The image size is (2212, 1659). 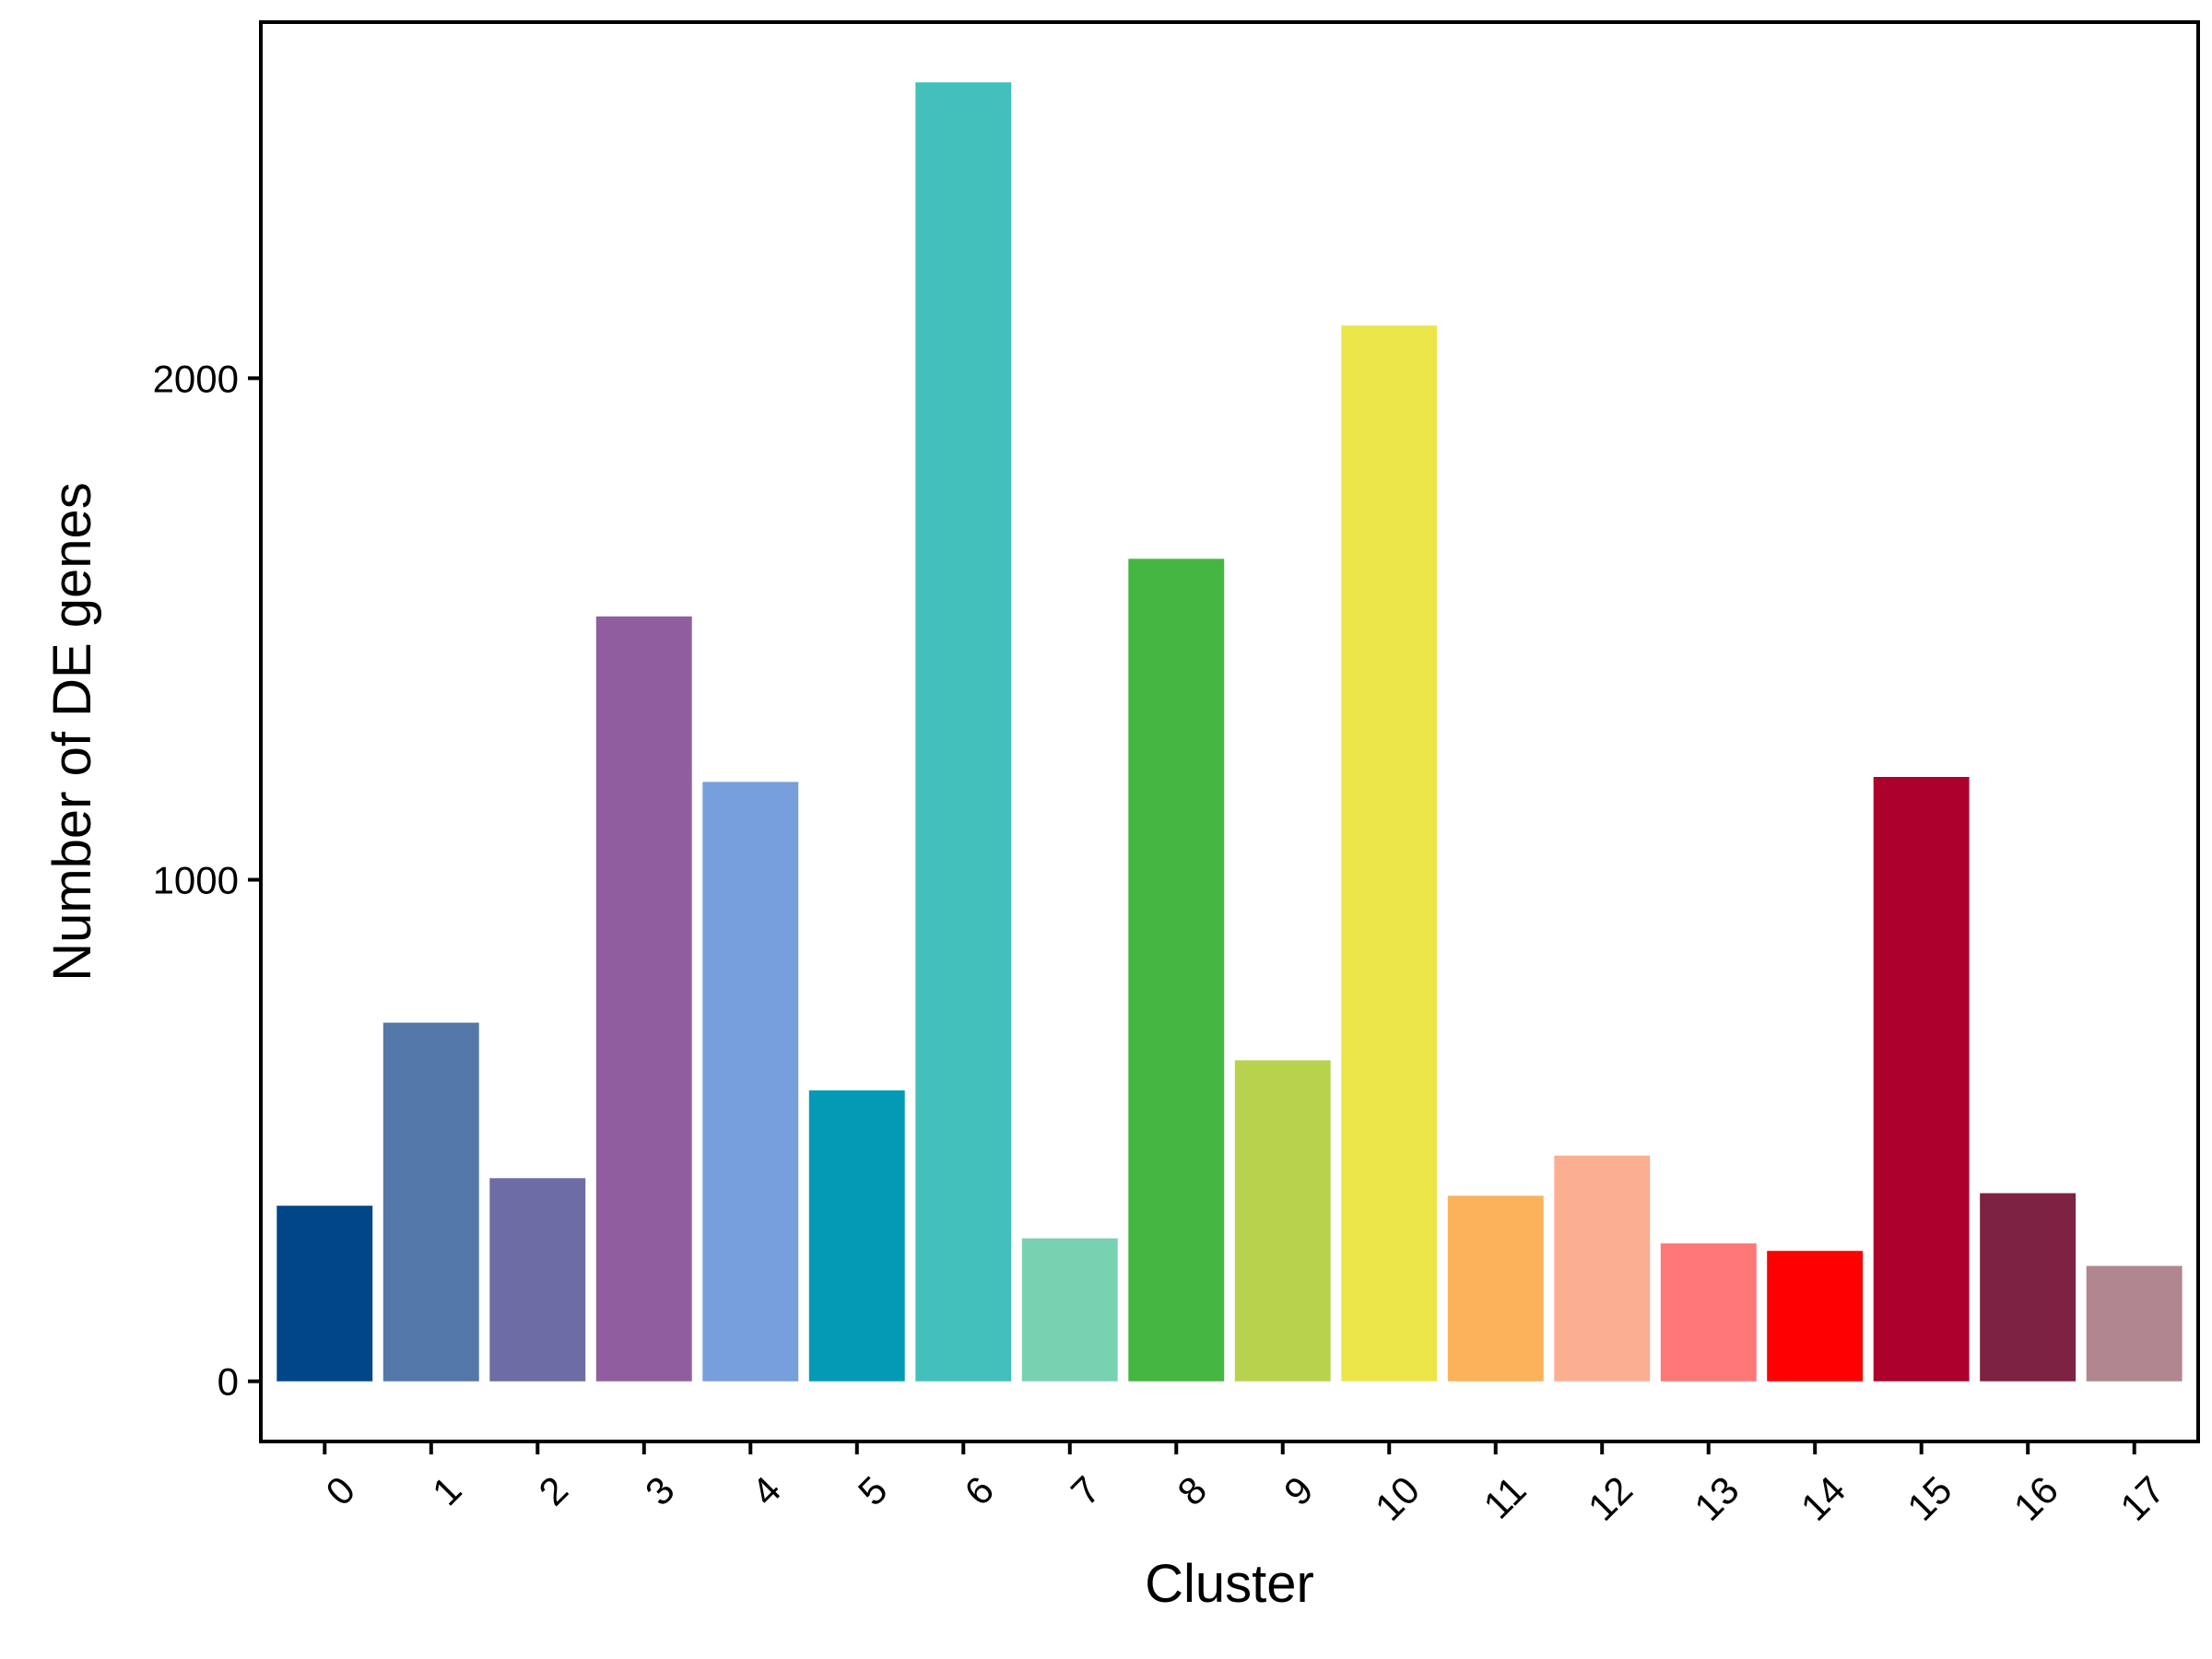 I want to click on x-tick-label-5: 5, so click(x=873, y=1491).